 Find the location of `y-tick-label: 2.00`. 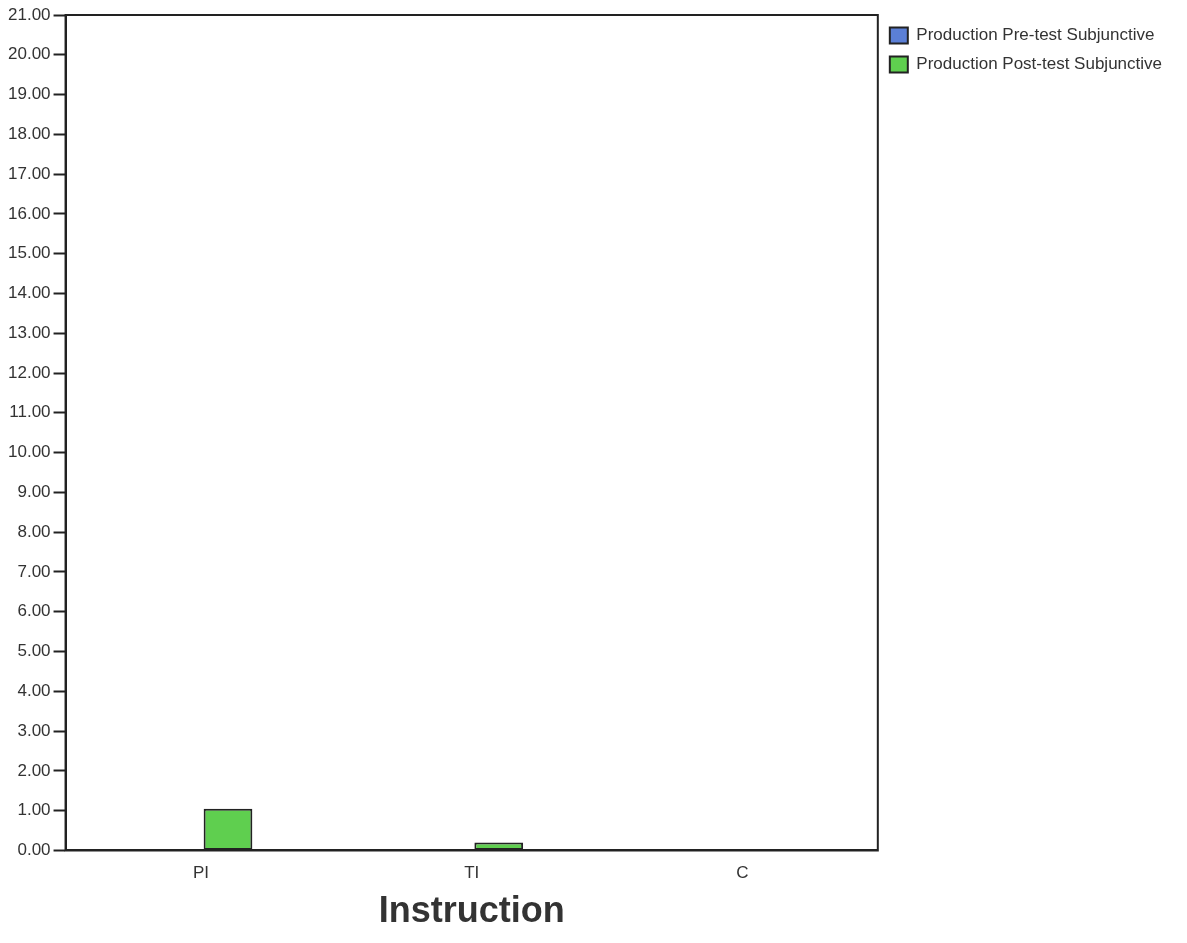

y-tick-label: 2.00 is located at coordinates (34, 770).